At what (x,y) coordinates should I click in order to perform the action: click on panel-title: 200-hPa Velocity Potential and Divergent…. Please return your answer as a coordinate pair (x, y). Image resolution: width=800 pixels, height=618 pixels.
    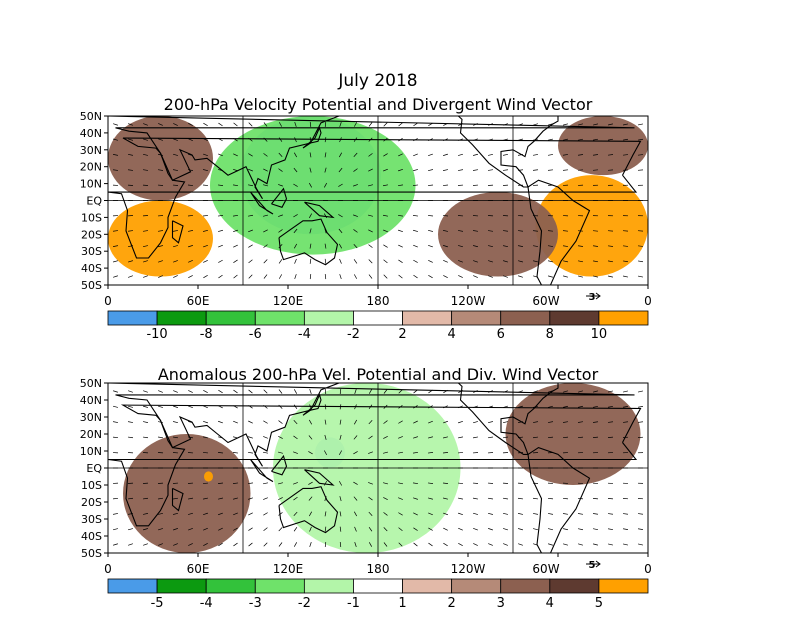
    Looking at the image, I should click on (378, 104).